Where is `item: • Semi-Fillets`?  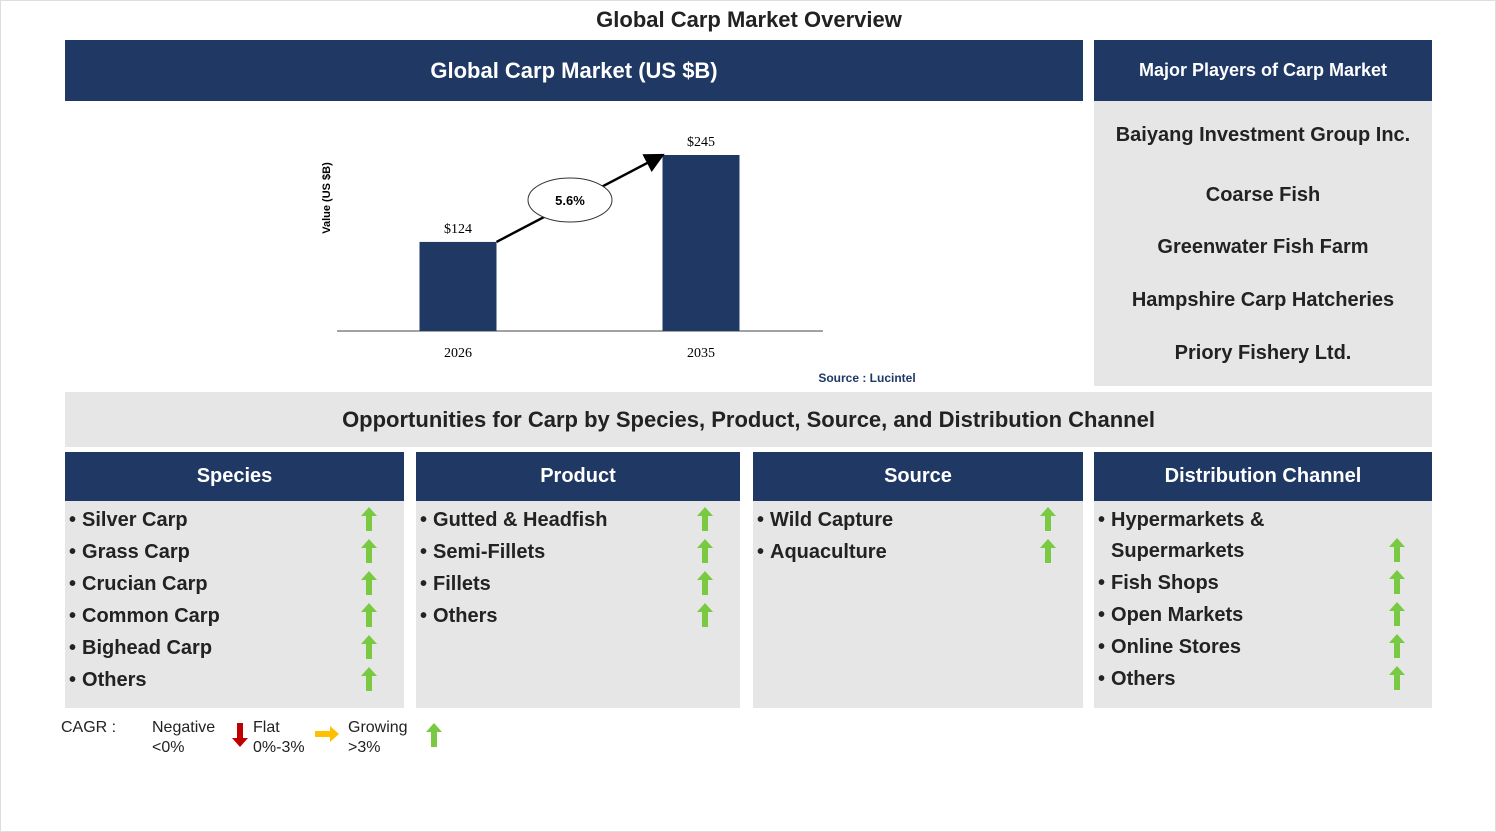 item: • Semi-Fillets is located at coordinates (482, 552).